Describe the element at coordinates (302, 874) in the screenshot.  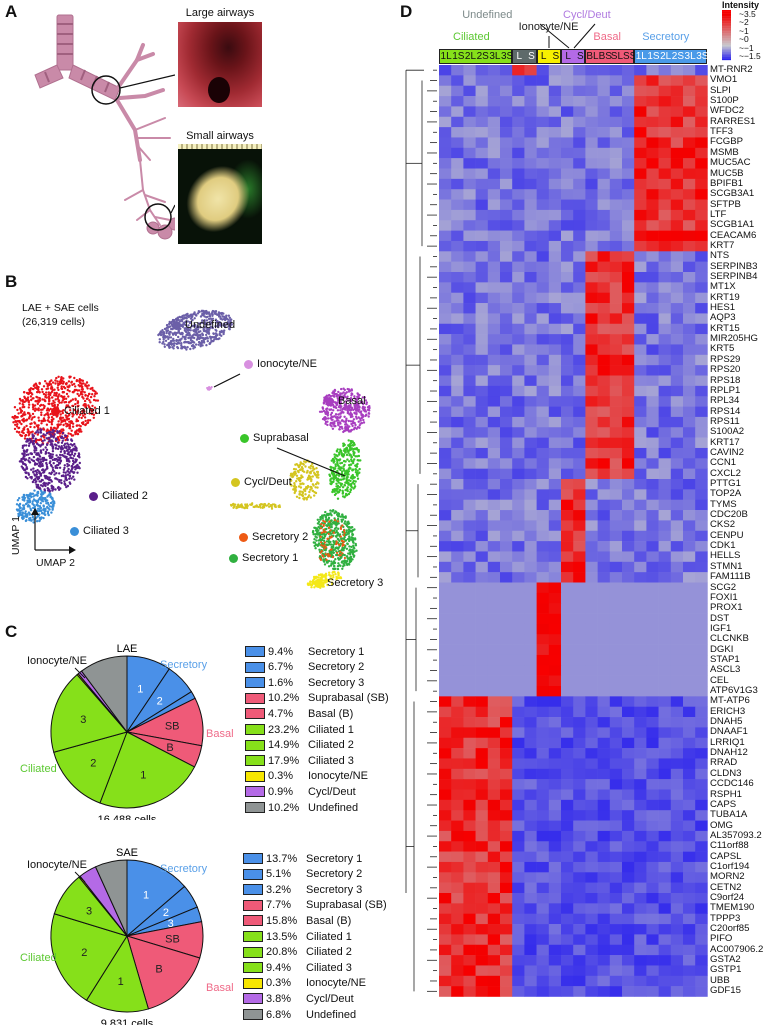
I see `legend-item-secretory-2: 5.1%Secretory 2` at that location.